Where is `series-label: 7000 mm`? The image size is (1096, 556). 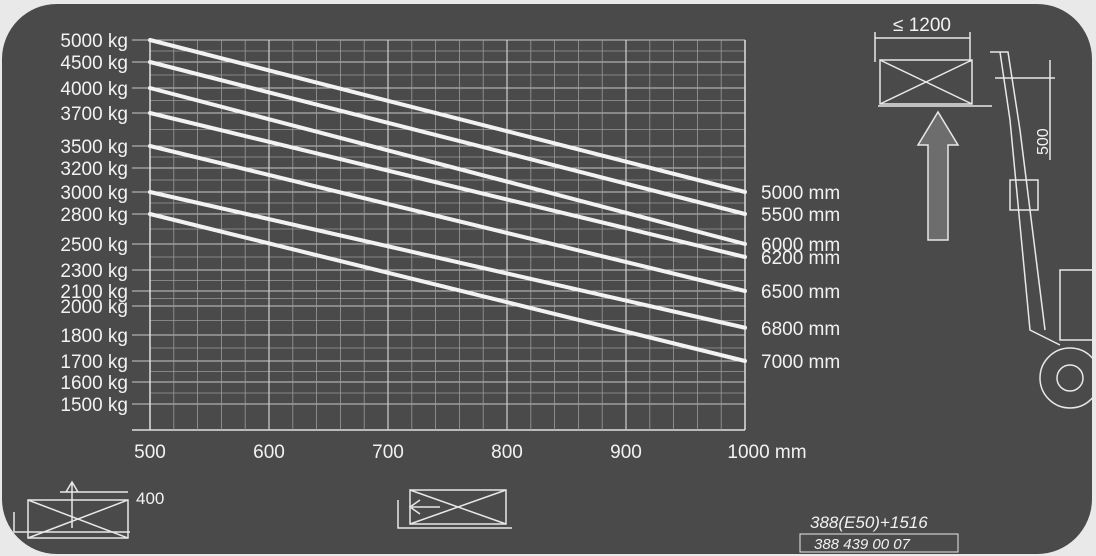 series-label: 7000 mm is located at coordinates (800, 362).